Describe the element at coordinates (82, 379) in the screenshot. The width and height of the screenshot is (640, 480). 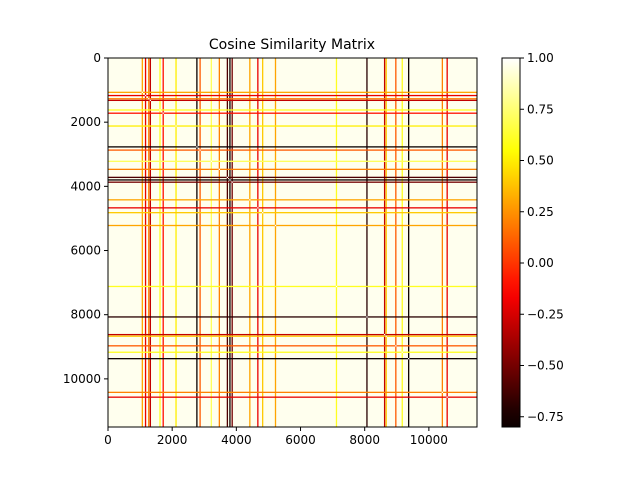
I see `y-tick-label: 10000` at that location.